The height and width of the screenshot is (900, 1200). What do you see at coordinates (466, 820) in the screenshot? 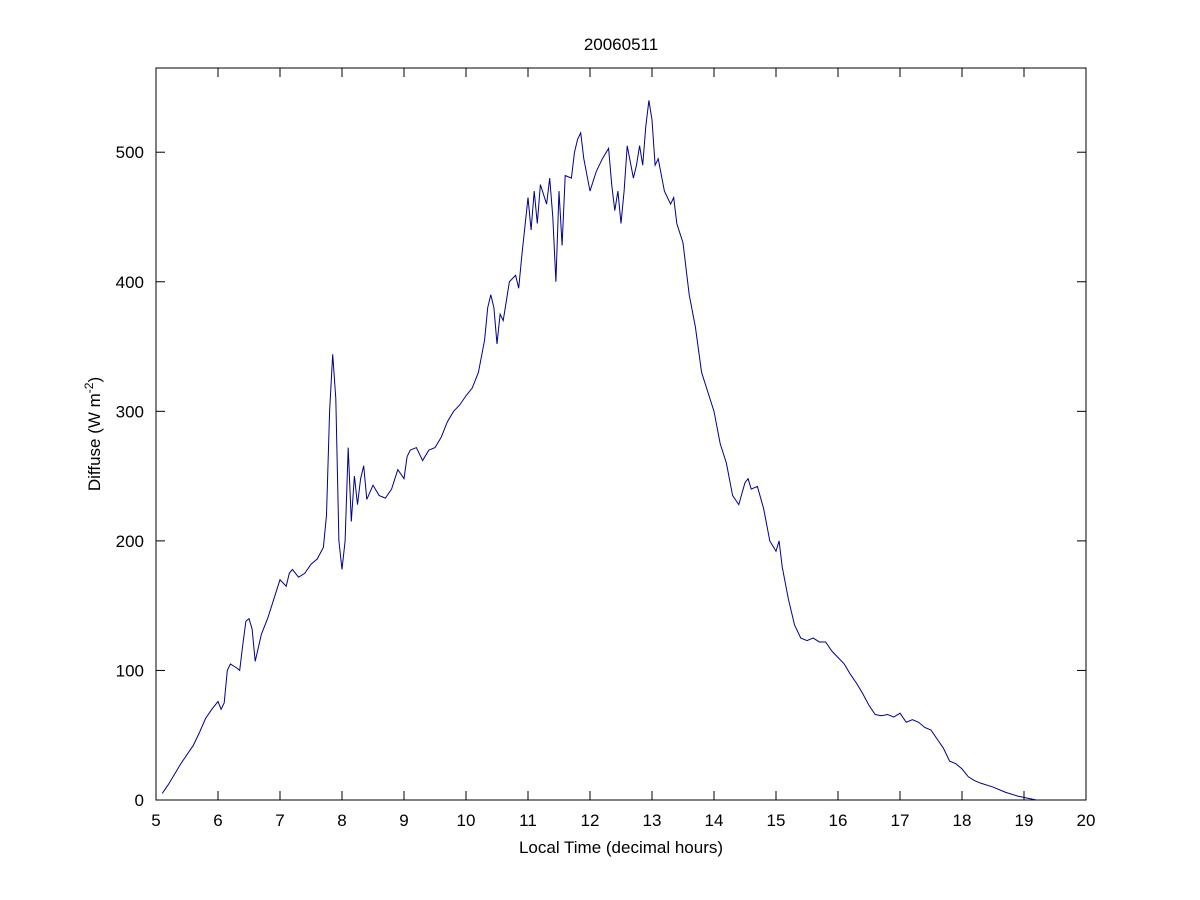
I see `x-tick-label: 10` at bounding box center [466, 820].